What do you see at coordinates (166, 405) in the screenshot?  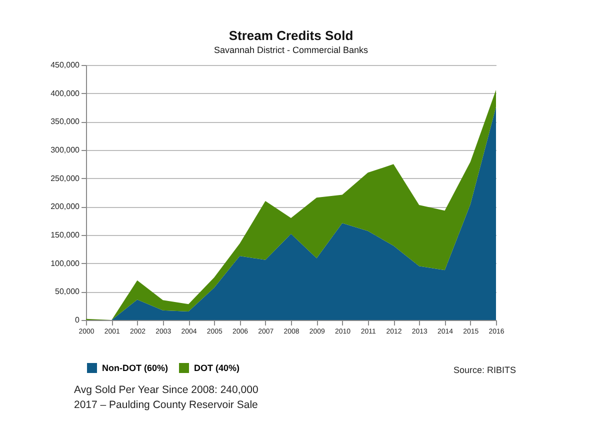 I see `text: 2017 – Paulding County Reservoir Sale` at bounding box center [166, 405].